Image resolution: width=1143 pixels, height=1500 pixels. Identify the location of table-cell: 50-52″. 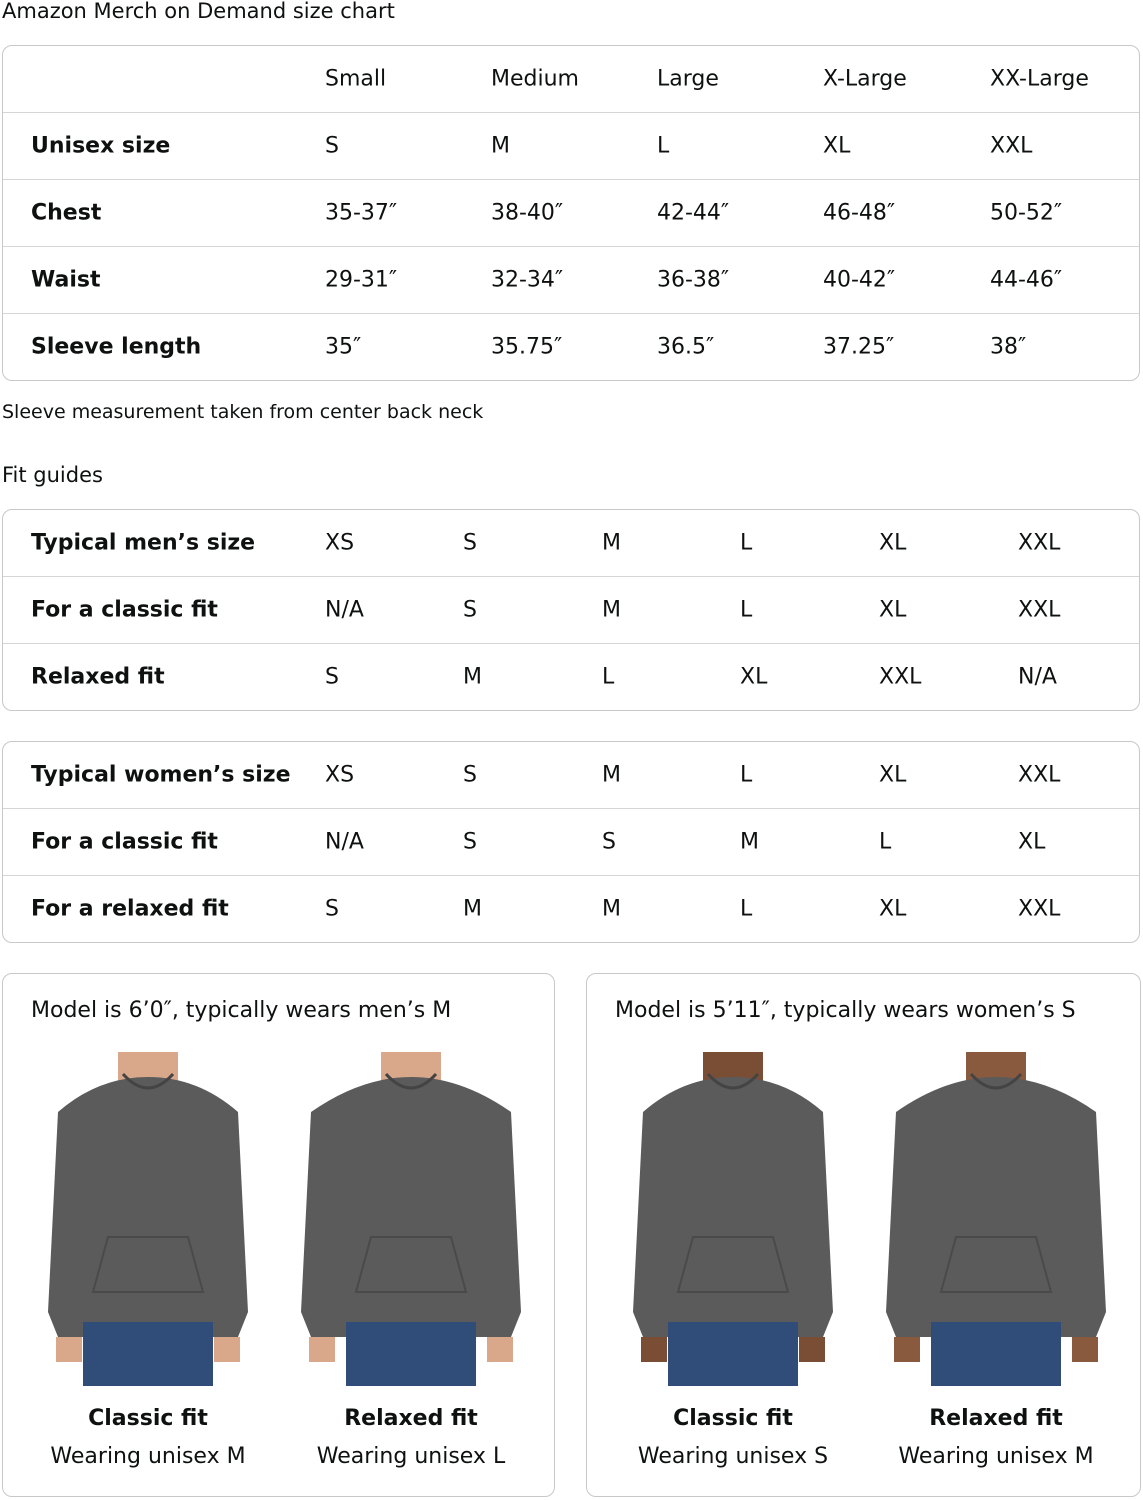
(1026, 213).